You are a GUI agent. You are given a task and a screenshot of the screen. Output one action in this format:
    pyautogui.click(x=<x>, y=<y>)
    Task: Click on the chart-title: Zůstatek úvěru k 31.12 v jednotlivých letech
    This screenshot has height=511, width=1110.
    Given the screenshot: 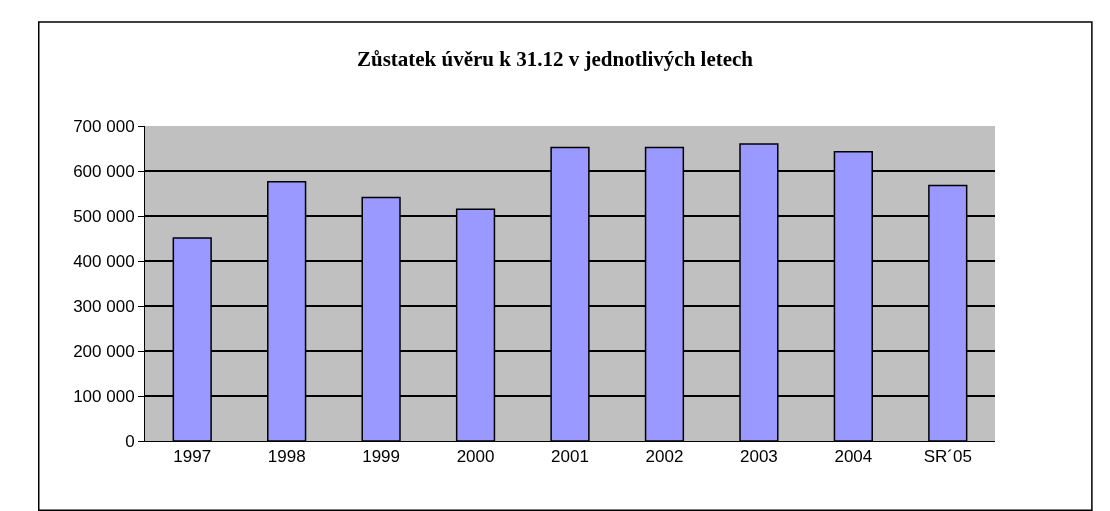 What is the action you would take?
    pyautogui.click(x=555, y=58)
    